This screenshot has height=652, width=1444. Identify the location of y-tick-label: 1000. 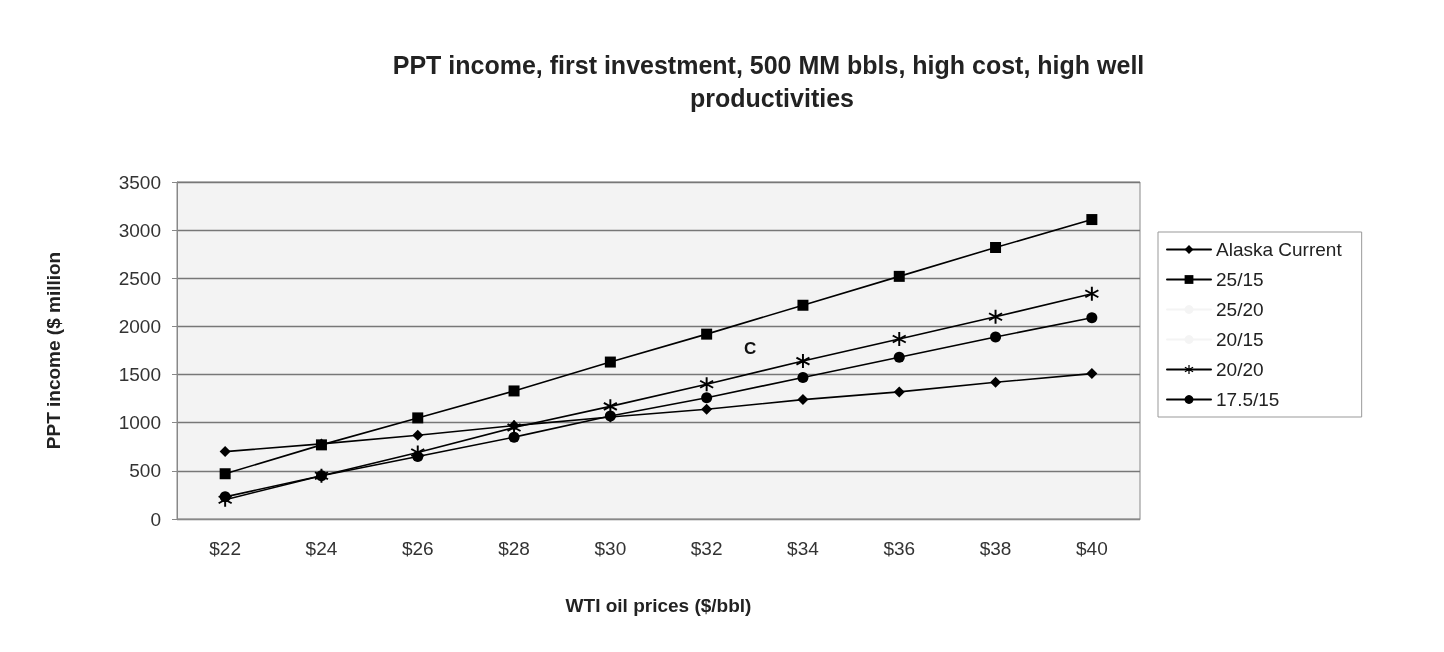
(139, 423).